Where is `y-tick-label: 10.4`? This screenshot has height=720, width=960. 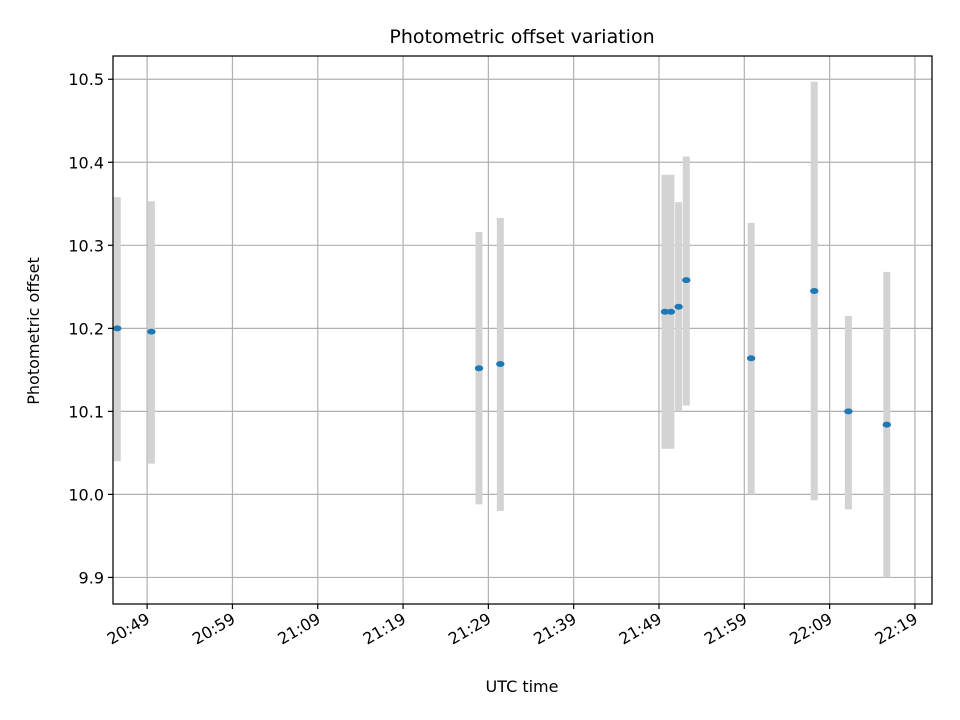
y-tick-label: 10.4 is located at coordinates (86, 162).